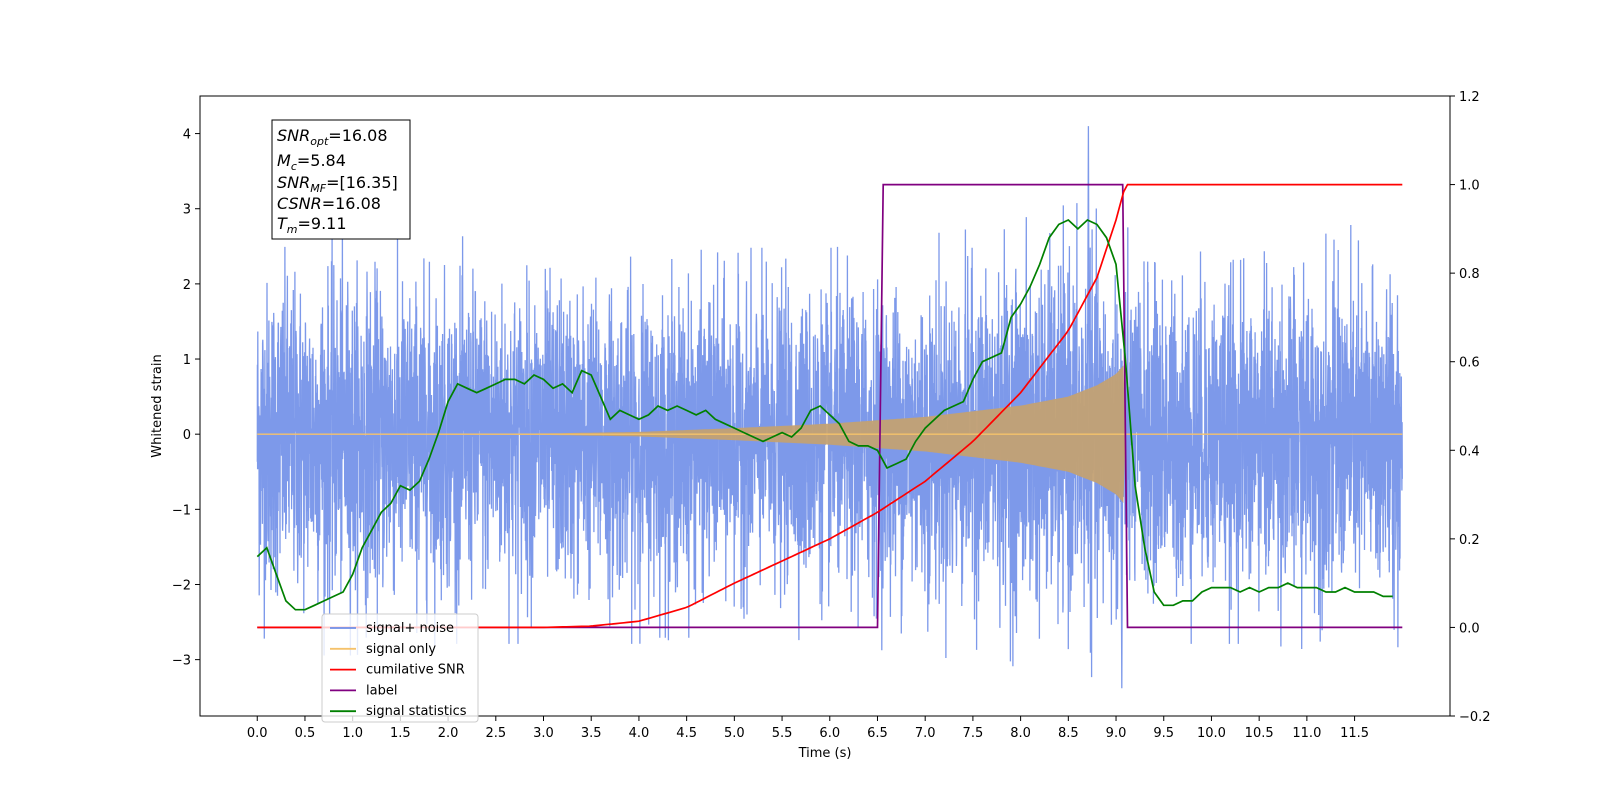  Describe the element at coordinates (925, 733) in the screenshot. I see `x-tick-label: 7.0` at that location.